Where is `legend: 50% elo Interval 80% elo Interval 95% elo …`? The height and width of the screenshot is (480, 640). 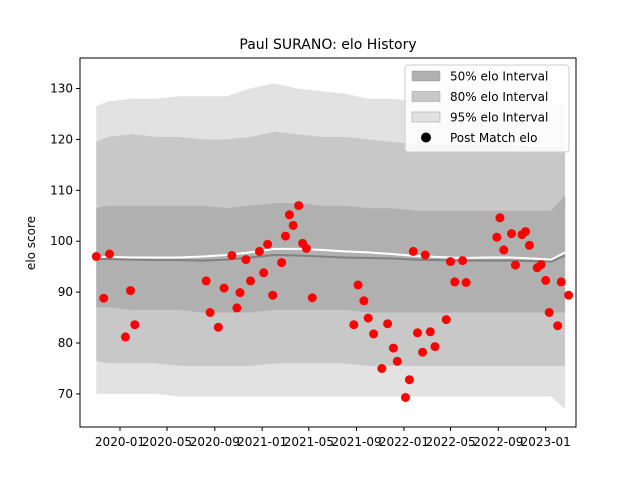 legend: 50% elo Interval 80% elo Interval 95% elo … is located at coordinates (487, 108).